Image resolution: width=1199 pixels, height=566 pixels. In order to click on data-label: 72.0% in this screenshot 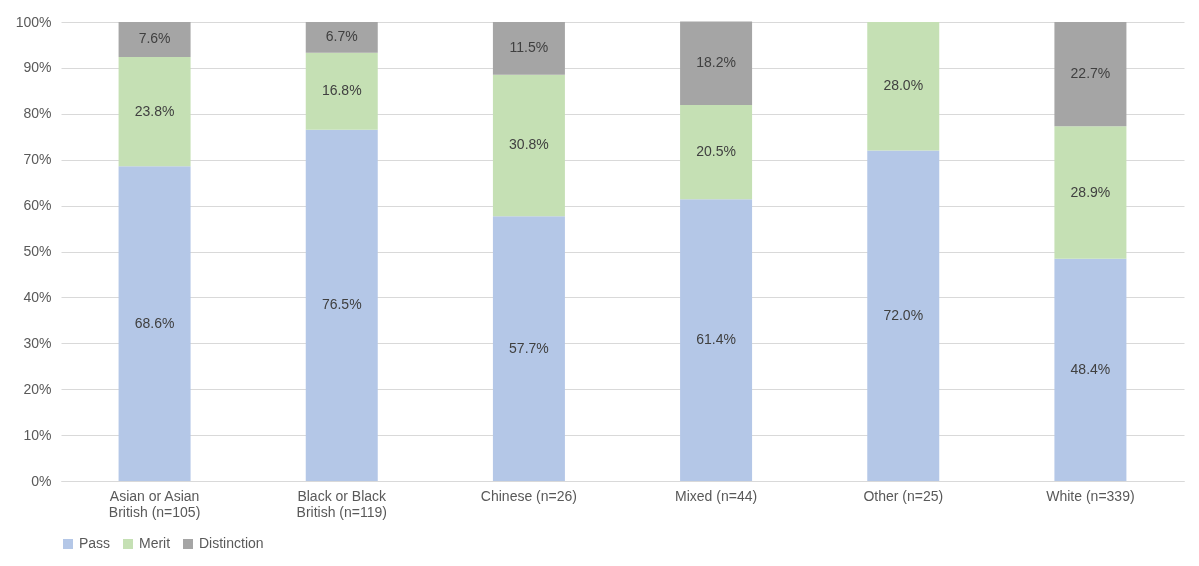, I will do `click(903, 314)`.